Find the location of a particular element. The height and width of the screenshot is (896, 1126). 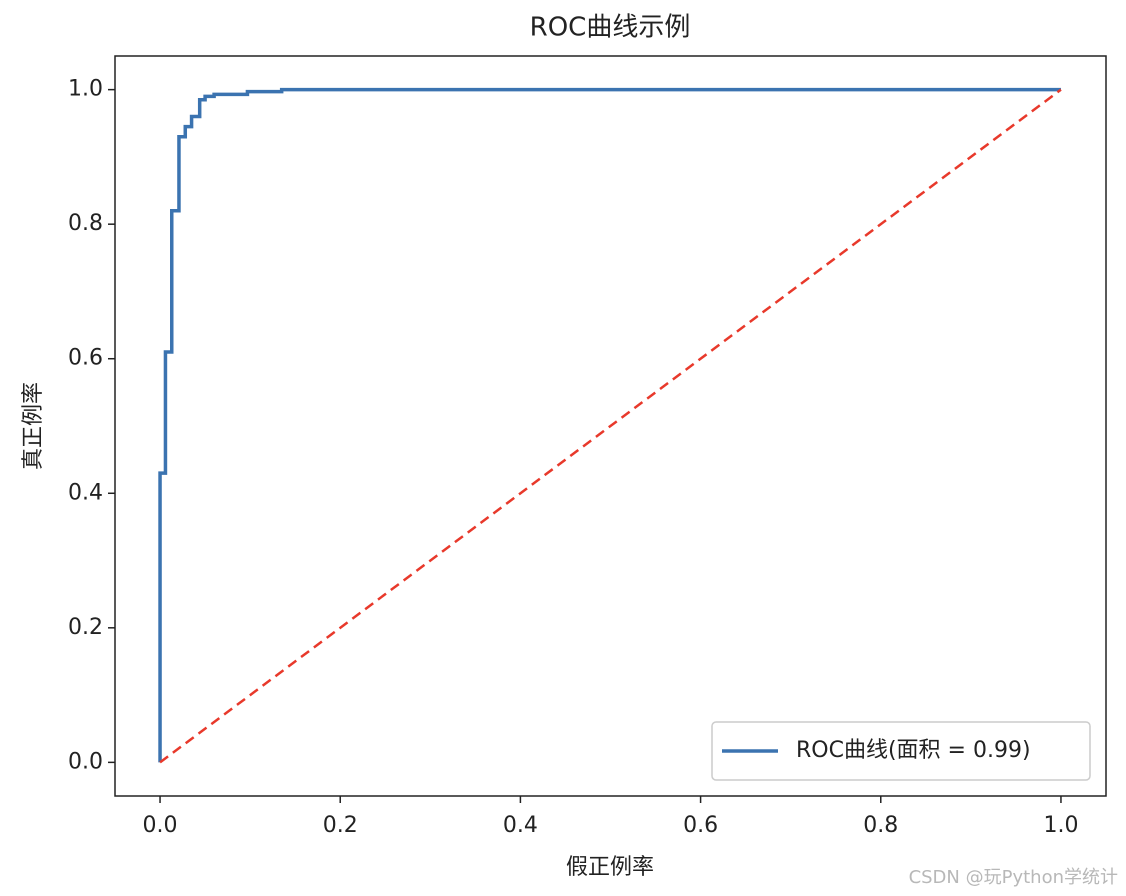

y-tick-label: 0.0 is located at coordinates (85, 761).